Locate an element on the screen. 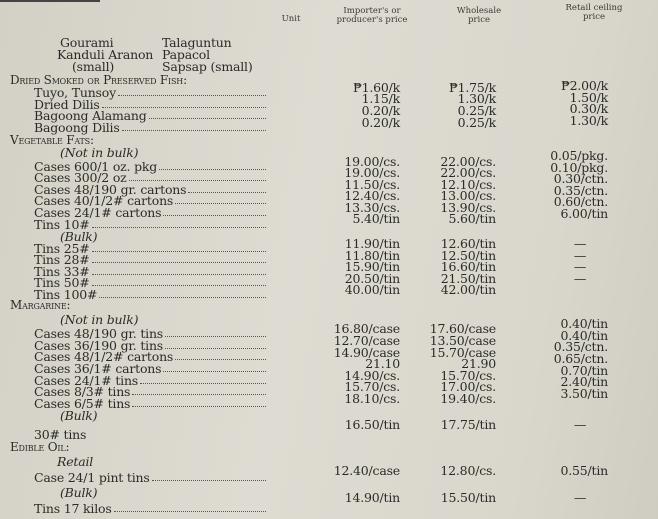  importer-price: 21.10 is located at coordinates (382, 363).